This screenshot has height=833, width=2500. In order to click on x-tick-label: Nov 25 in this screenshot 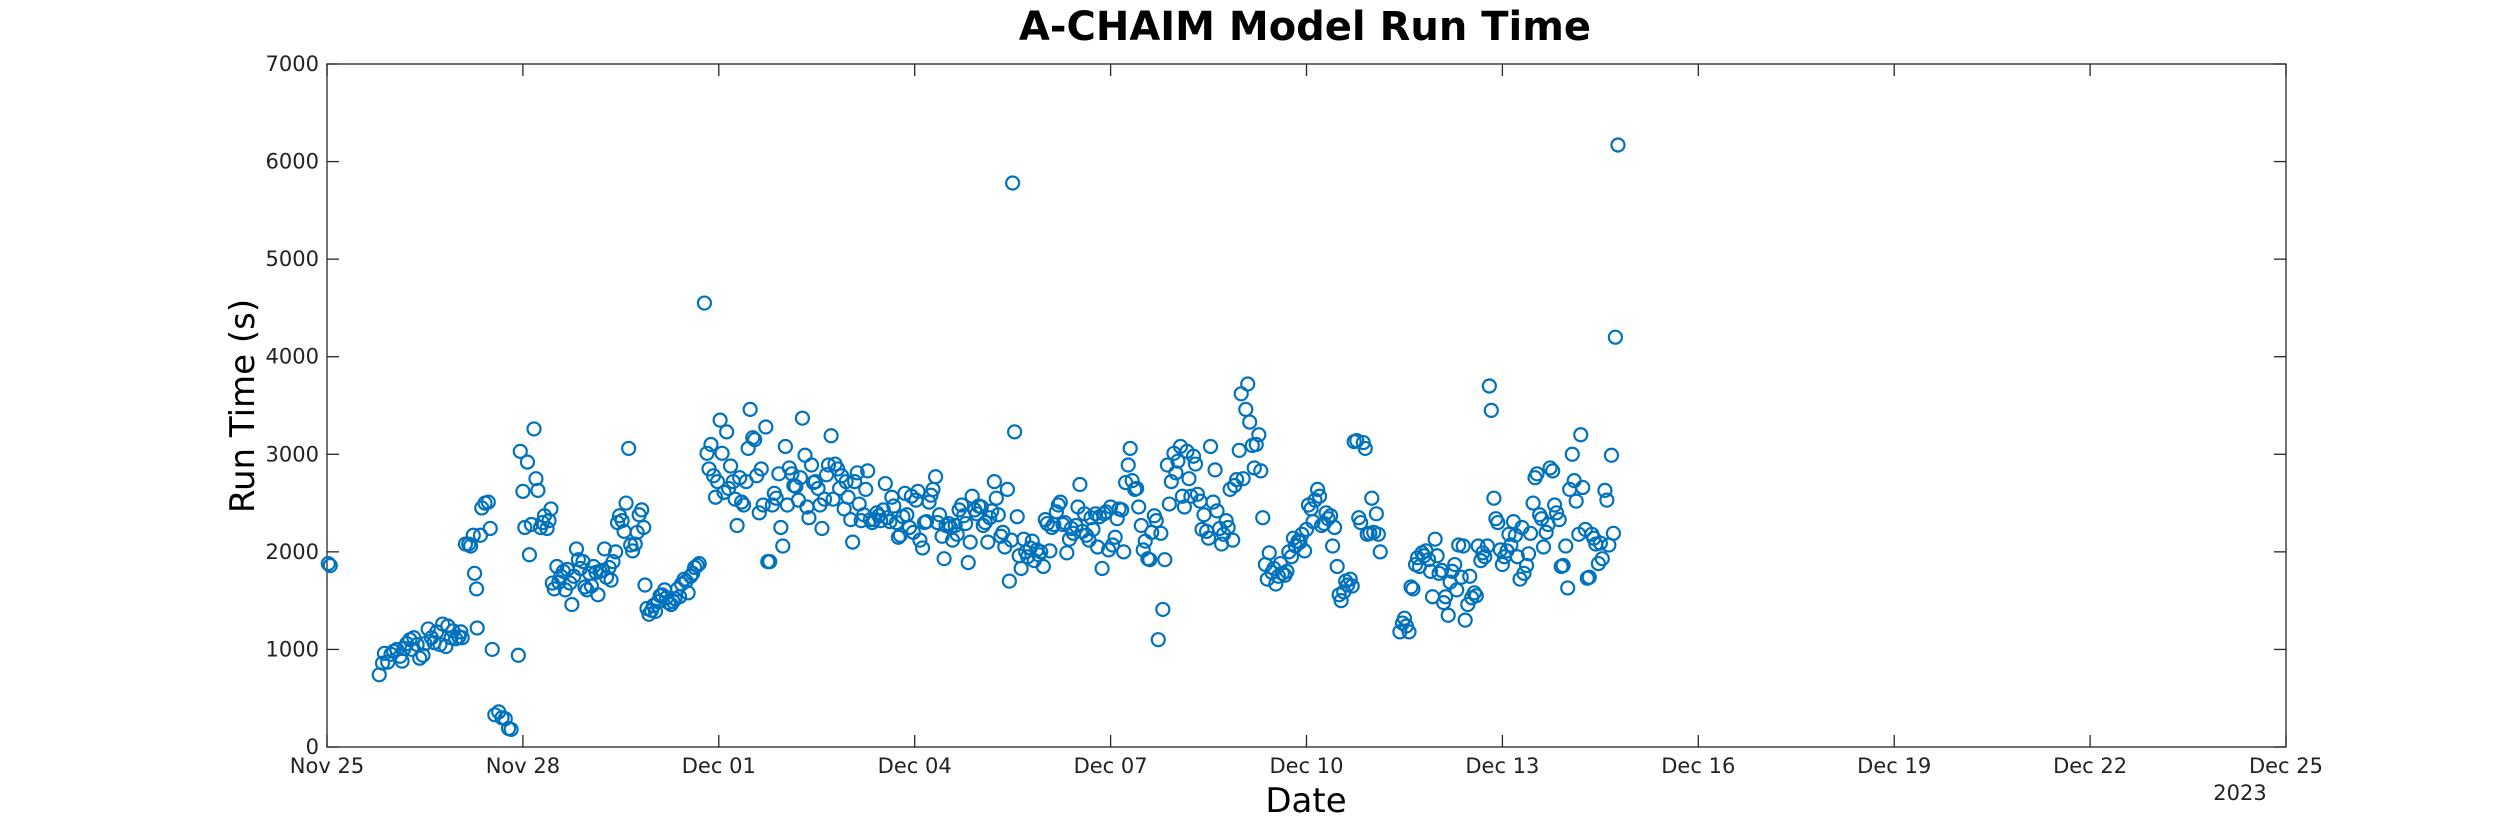, I will do `click(327, 766)`.